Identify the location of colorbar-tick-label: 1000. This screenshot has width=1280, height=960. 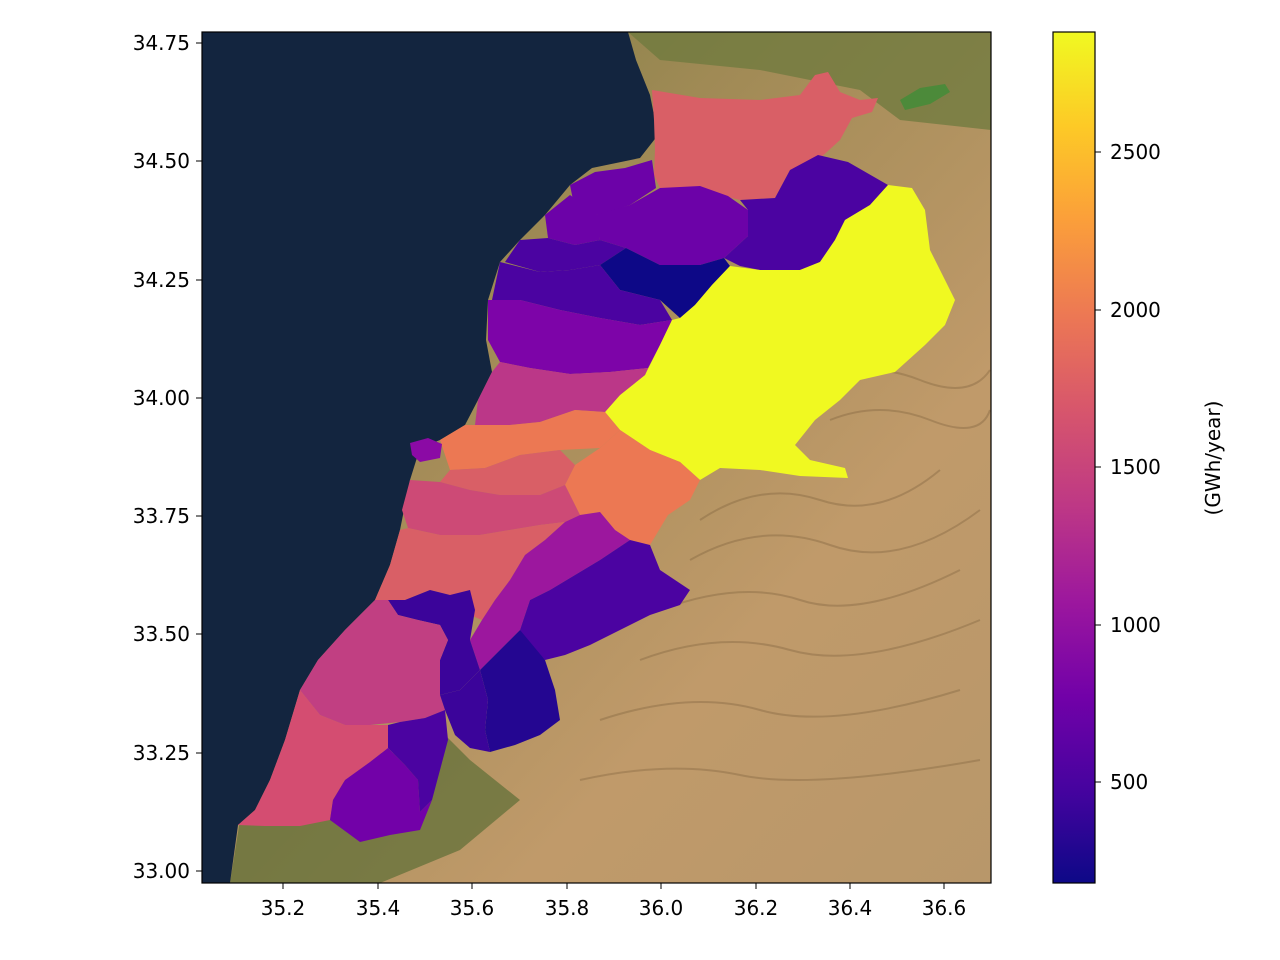
(1135, 625).